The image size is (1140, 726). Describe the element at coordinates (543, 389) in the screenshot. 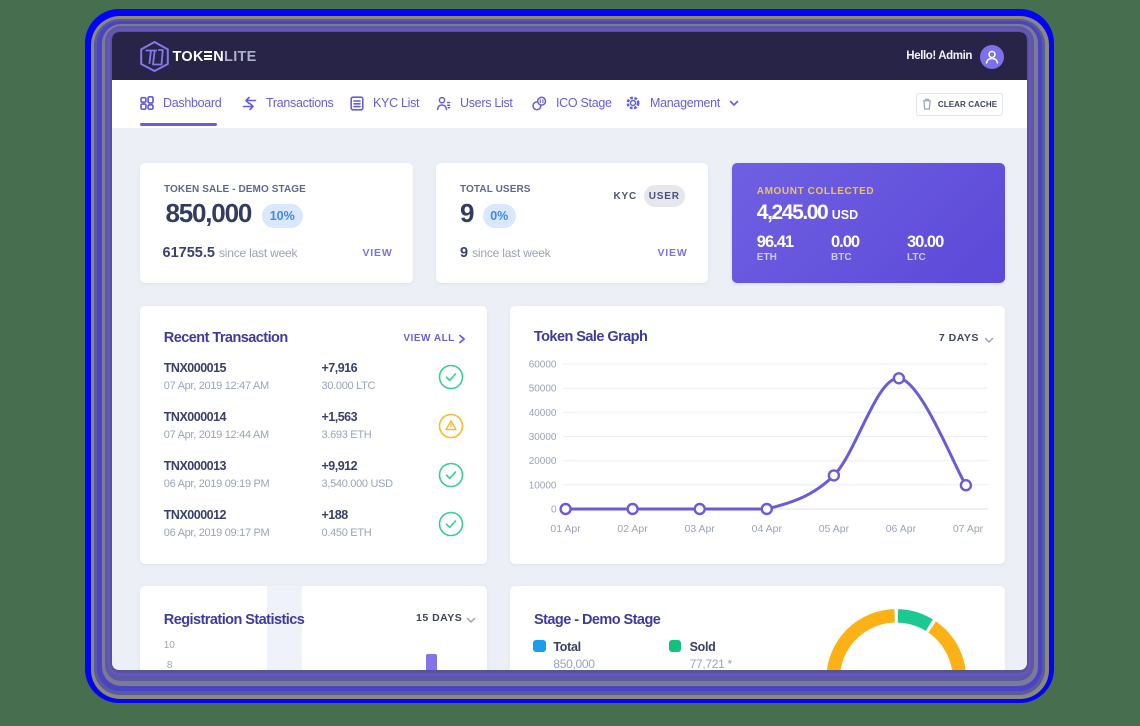

I see `svg-text: 50000` at that location.